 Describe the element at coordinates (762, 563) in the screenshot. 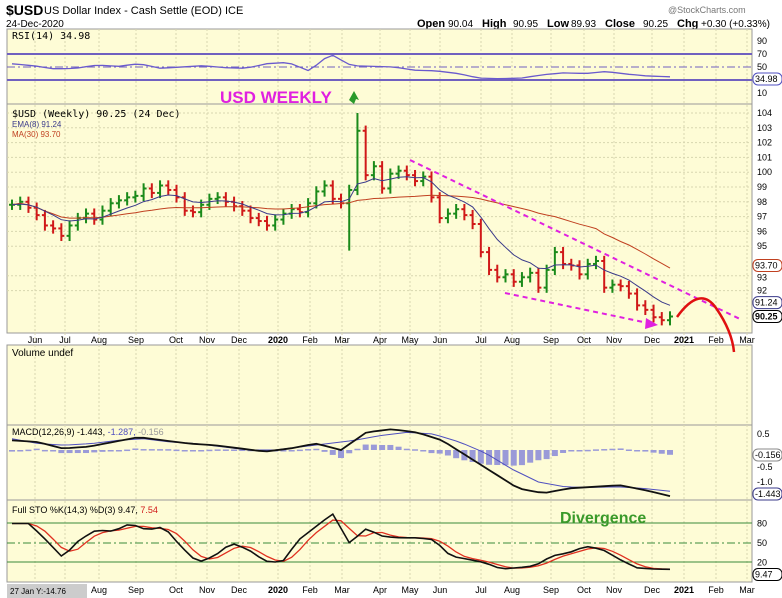

I see `sto-y-tick: 20` at that location.